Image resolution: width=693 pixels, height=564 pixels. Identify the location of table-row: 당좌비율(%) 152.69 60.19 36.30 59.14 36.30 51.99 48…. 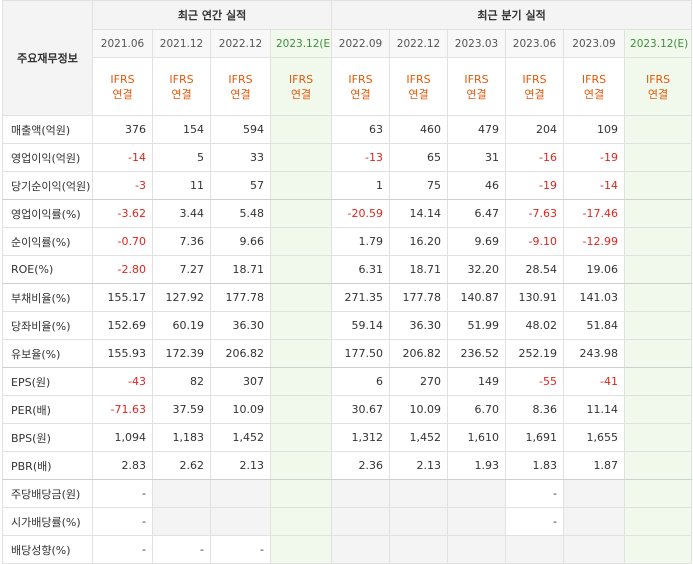
(347, 325).